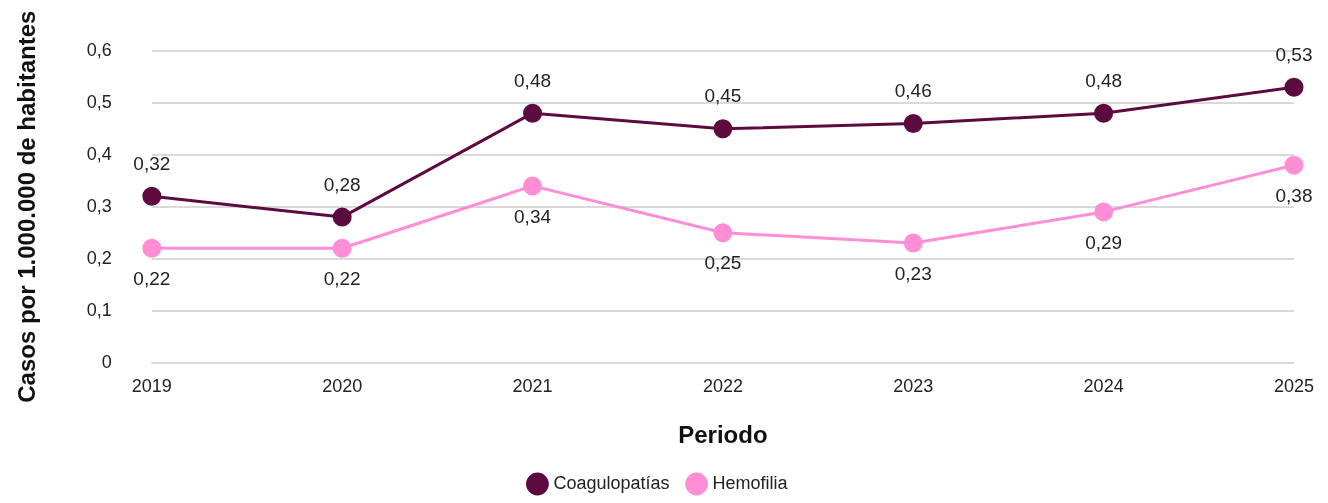  I want to click on data-label: 0,34, so click(533, 216).